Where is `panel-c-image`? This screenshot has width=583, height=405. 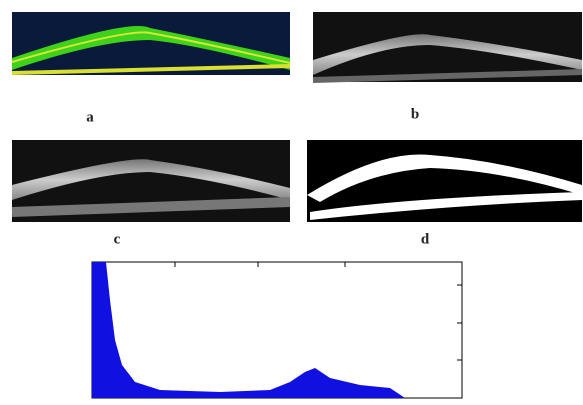
panel-c-image is located at coordinates (151, 181).